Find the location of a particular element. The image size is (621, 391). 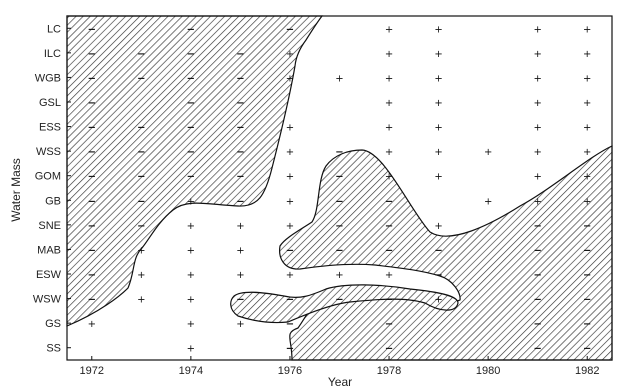

y-tick-label: WSS is located at coordinates (48, 152).